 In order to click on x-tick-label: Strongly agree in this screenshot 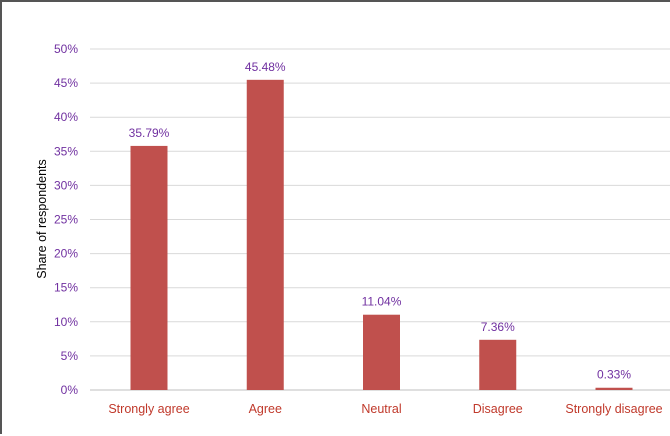, I will do `click(148, 409)`.